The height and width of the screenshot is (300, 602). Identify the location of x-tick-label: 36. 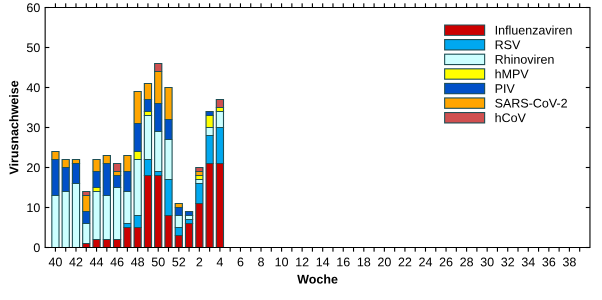
(549, 262).